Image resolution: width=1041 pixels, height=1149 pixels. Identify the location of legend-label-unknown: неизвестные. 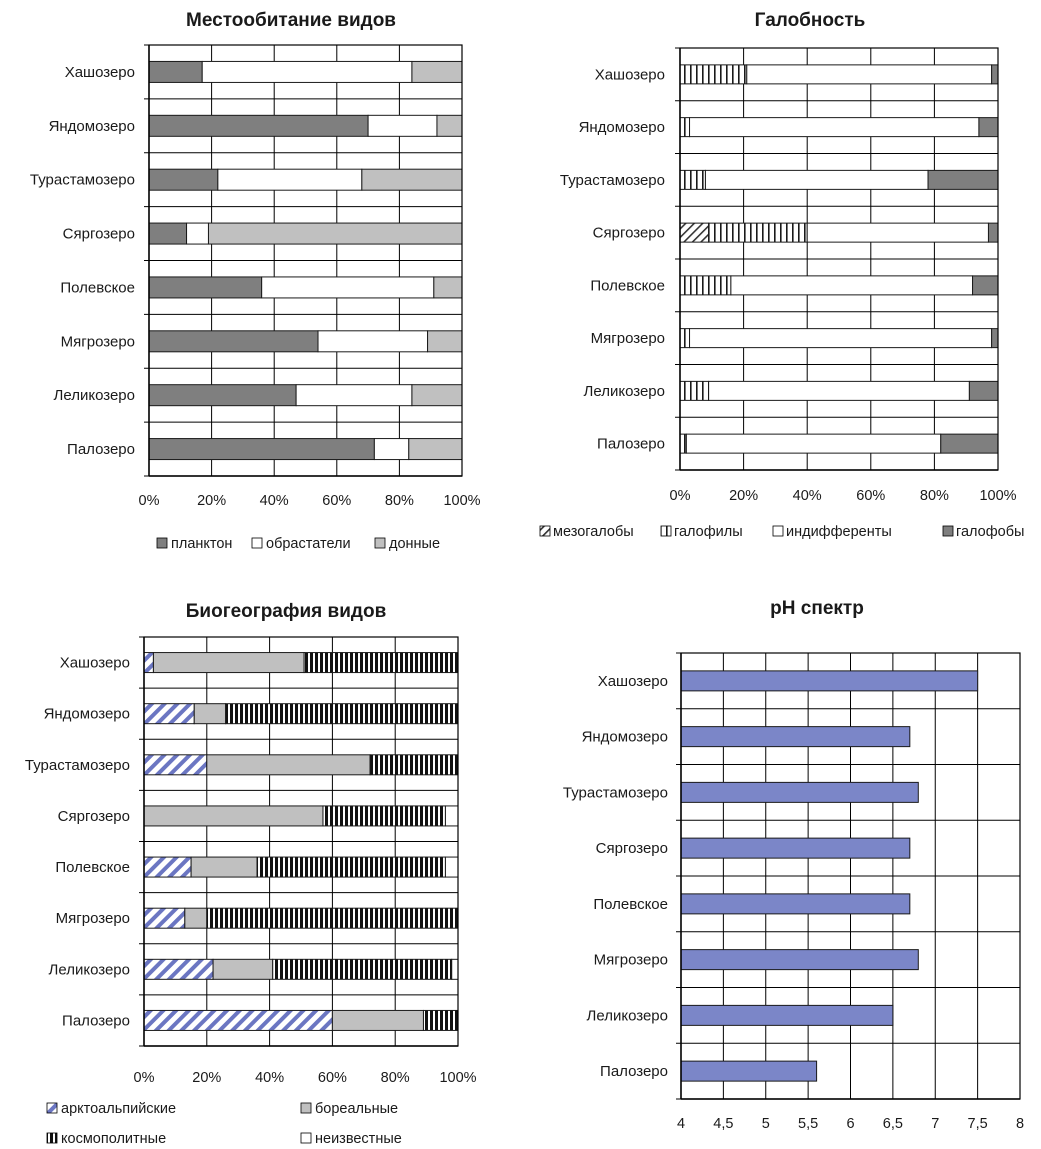
(358, 1139).